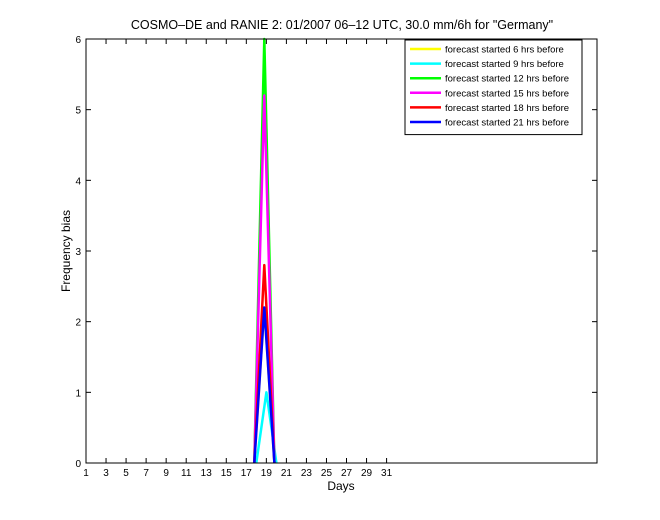 This screenshot has width=660, height=520. I want to click on y-tick-label: 5, so click(78, 111).